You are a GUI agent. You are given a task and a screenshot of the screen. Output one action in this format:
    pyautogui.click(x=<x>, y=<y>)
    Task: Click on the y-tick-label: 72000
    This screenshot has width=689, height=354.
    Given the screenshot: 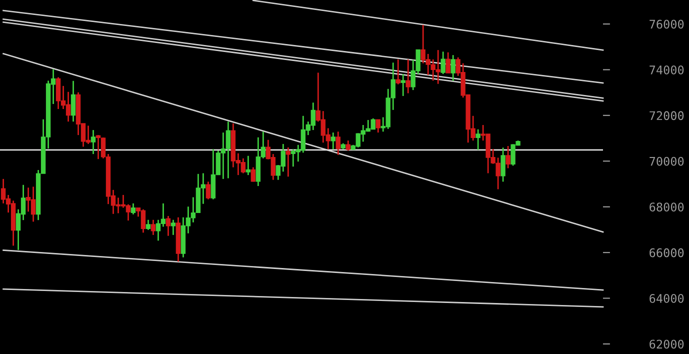 What is the action you would take?
    pyautogui.click(x=667, y=115)
    